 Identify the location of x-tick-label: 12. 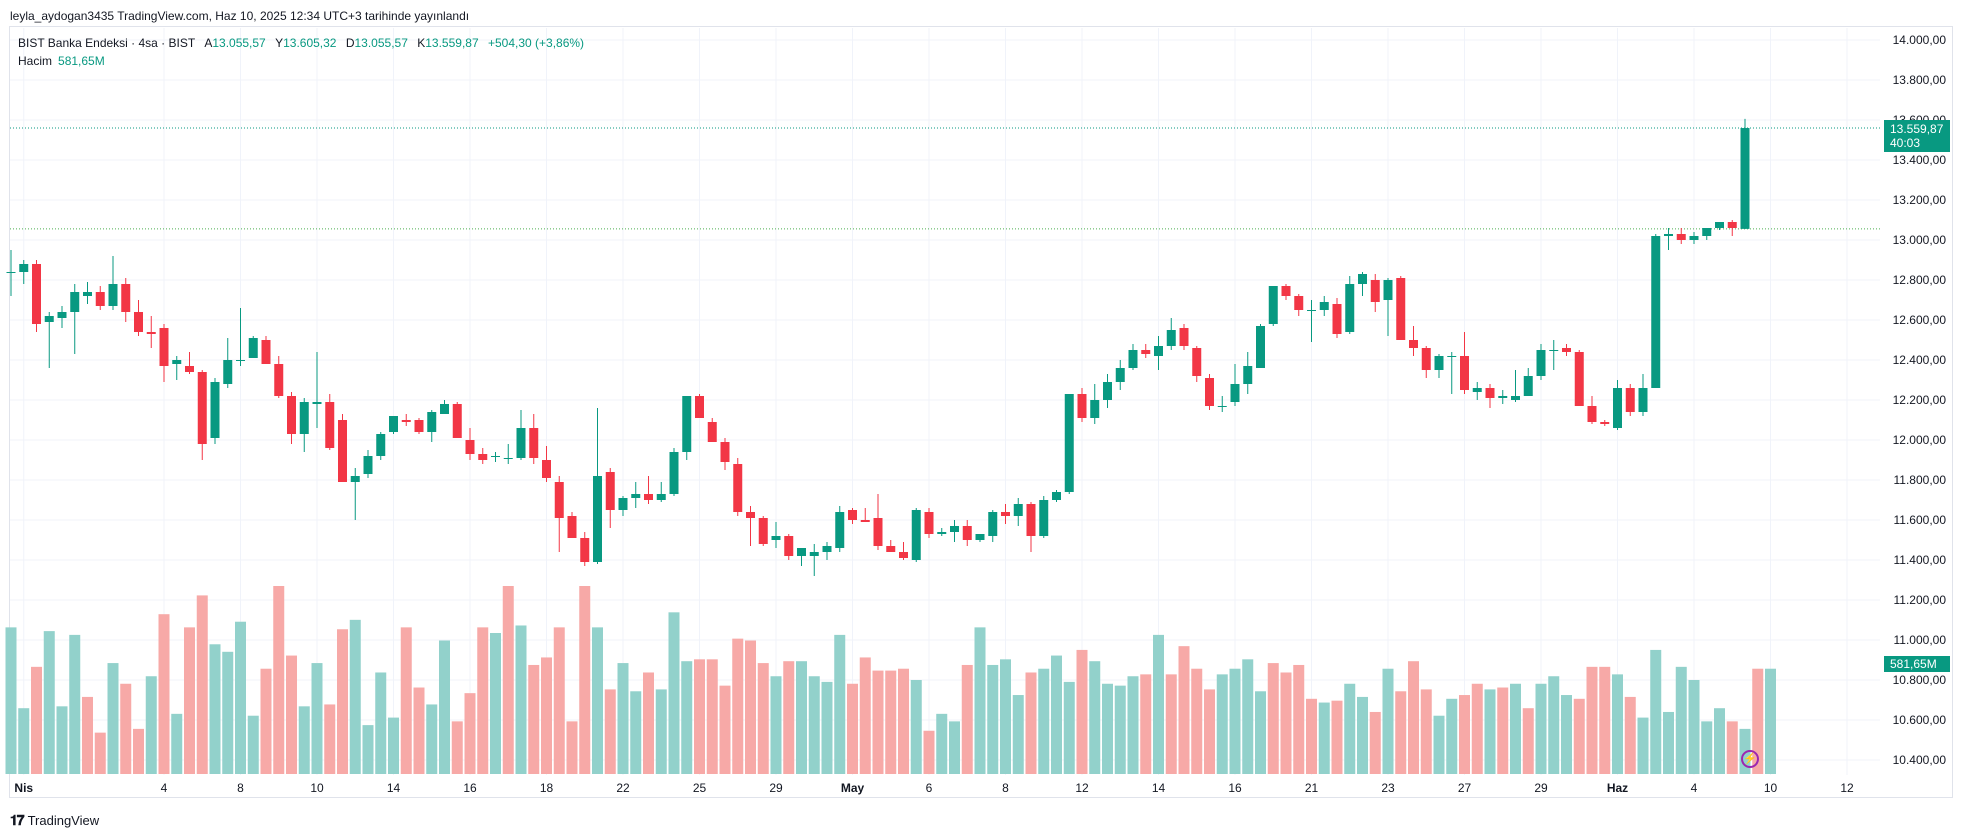
(1847, 788).